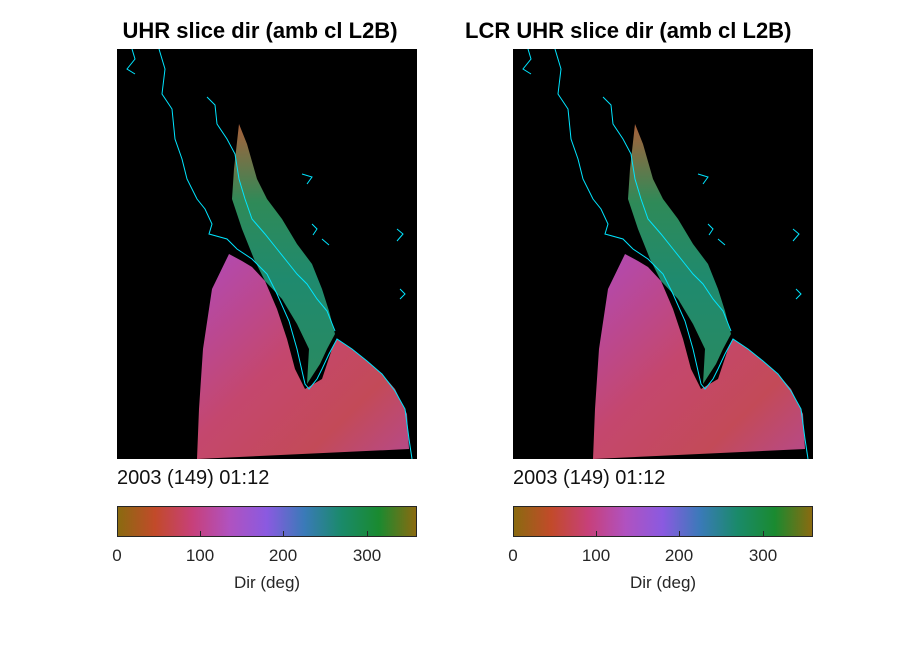  What do you see at coordinates (283, 555) in the screenshot?
I see `left-tick-label-200: 200` at bounding box center [283, 555].